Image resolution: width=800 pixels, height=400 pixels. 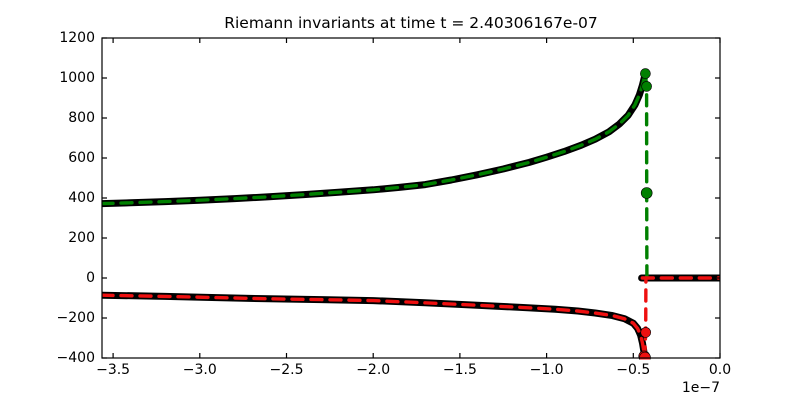 I want to click on x-tick-label: −1.0, so click(x=546, y=370).